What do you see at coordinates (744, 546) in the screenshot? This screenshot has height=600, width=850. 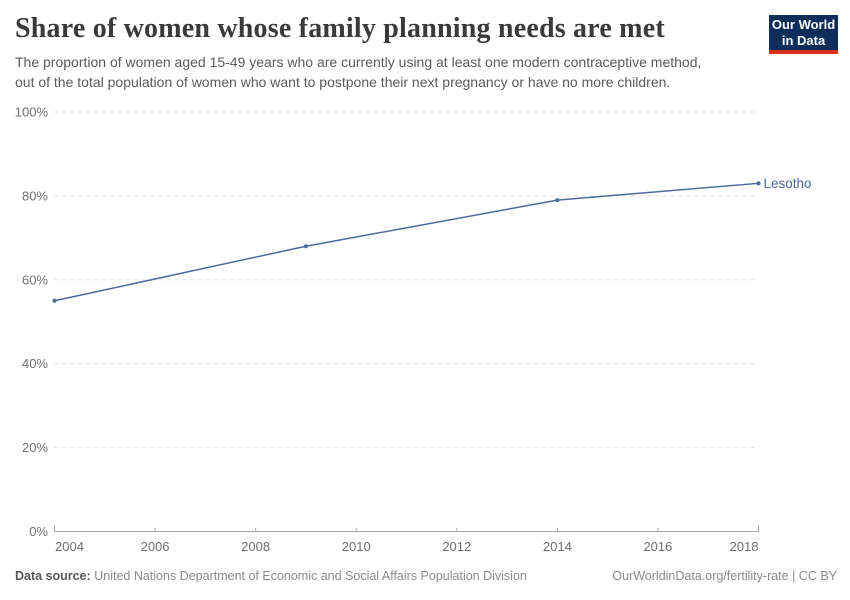 I see `x-tick-label: 2018` at bounding box center [744, 546].